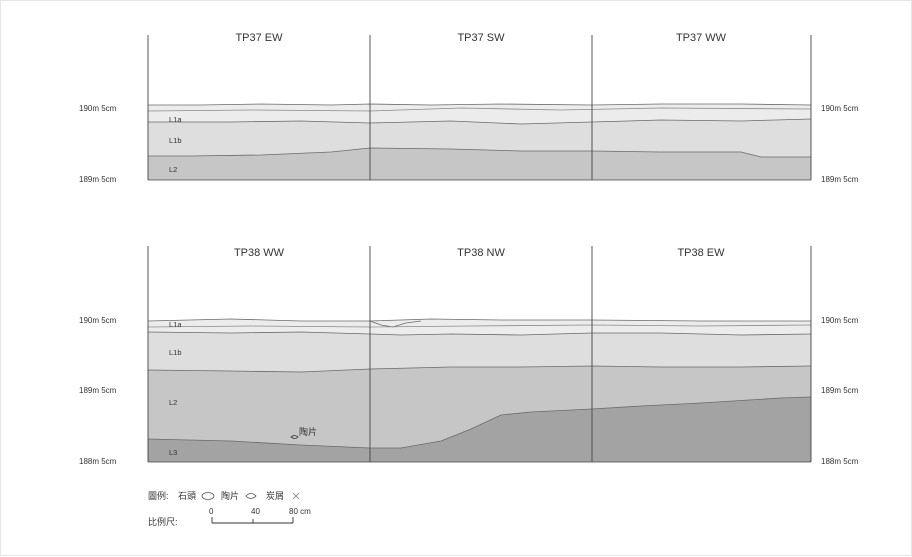 Image resolution: width=912 pixels, height=557 pixels. Describe the element at coordinates (701, 253) in the screenshot. I see `section-title: TP38 EW` at that location.